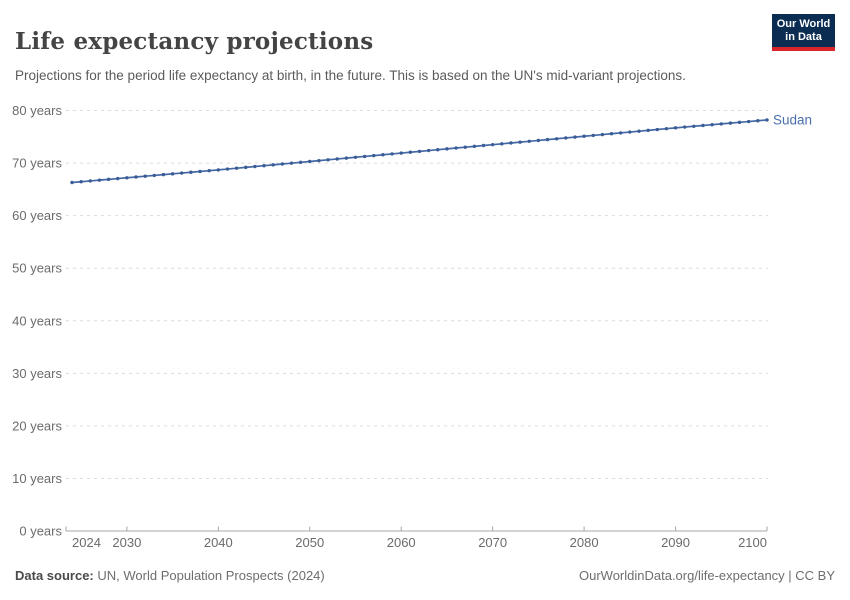  Describe the element at coordinates (37, 425) in the screenshot. I see `y-axis-tick-label: 20 years` at that location.